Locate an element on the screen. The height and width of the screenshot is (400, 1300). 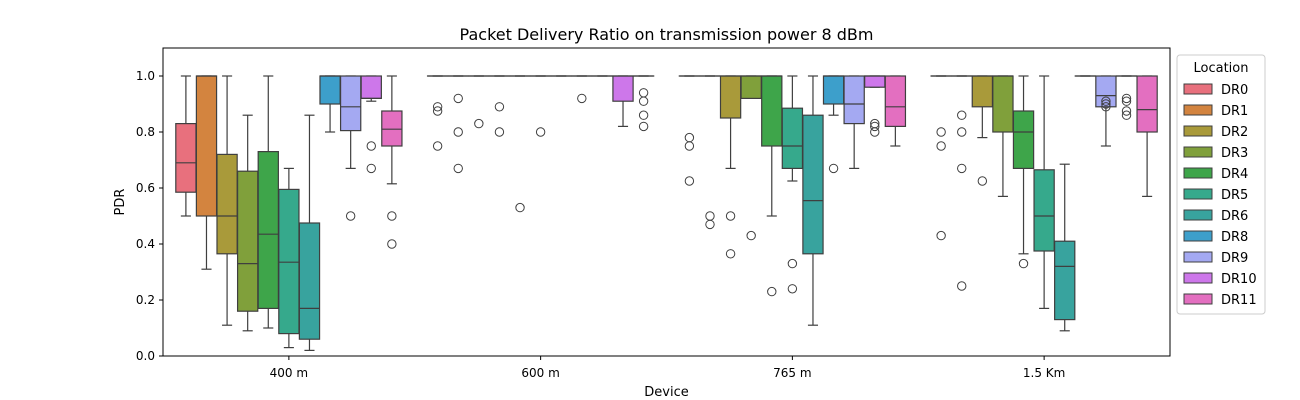
legend-frame is located at coordinates (1221, 184).